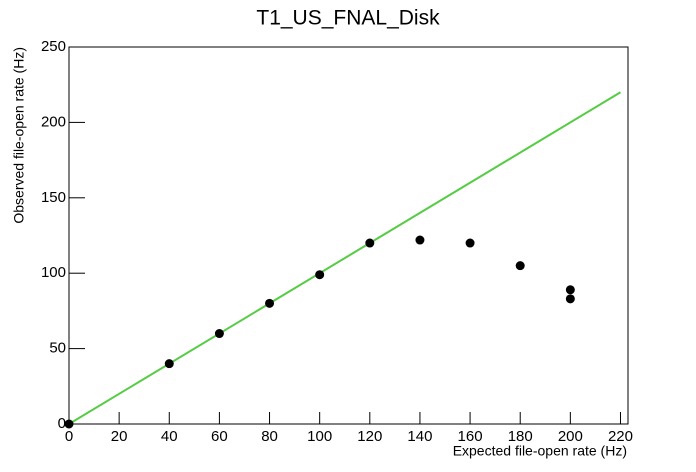 The width and height of the screenshot is (696, 472). Describe the element at coordinates (348, 18) in the screenshot. I see `chart-title: T1_US_FNAL_Disk` at that location.